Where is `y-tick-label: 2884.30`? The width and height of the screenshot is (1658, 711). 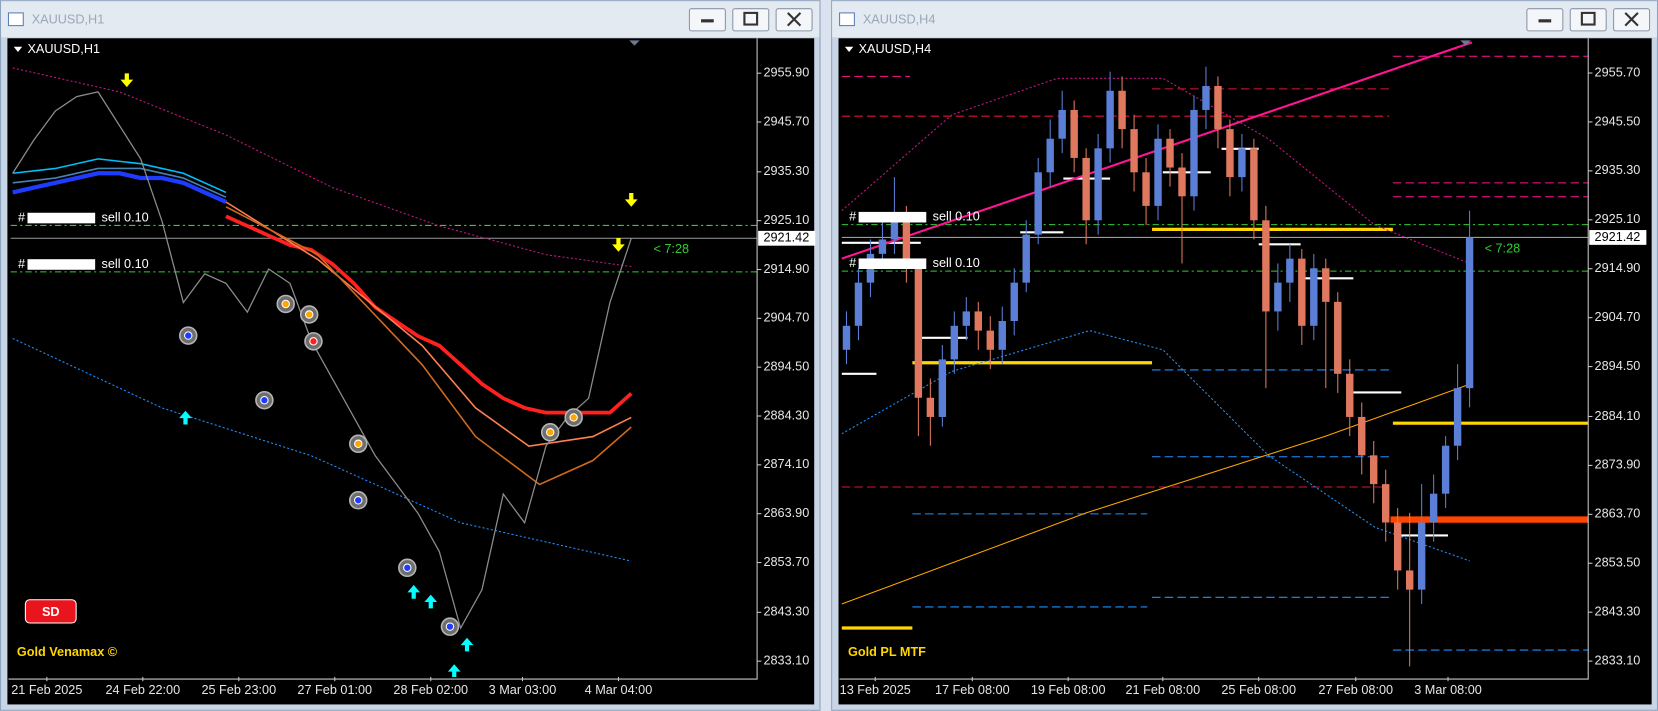
y-tick-label: 2884.30 is located at coordinates (786, 415).